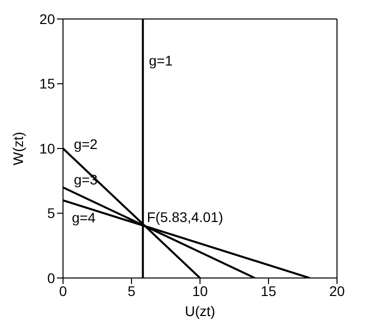  Describe the element at coordinates (268, 290) in the screenshot. I see `x-tick-label: 15` at that location.